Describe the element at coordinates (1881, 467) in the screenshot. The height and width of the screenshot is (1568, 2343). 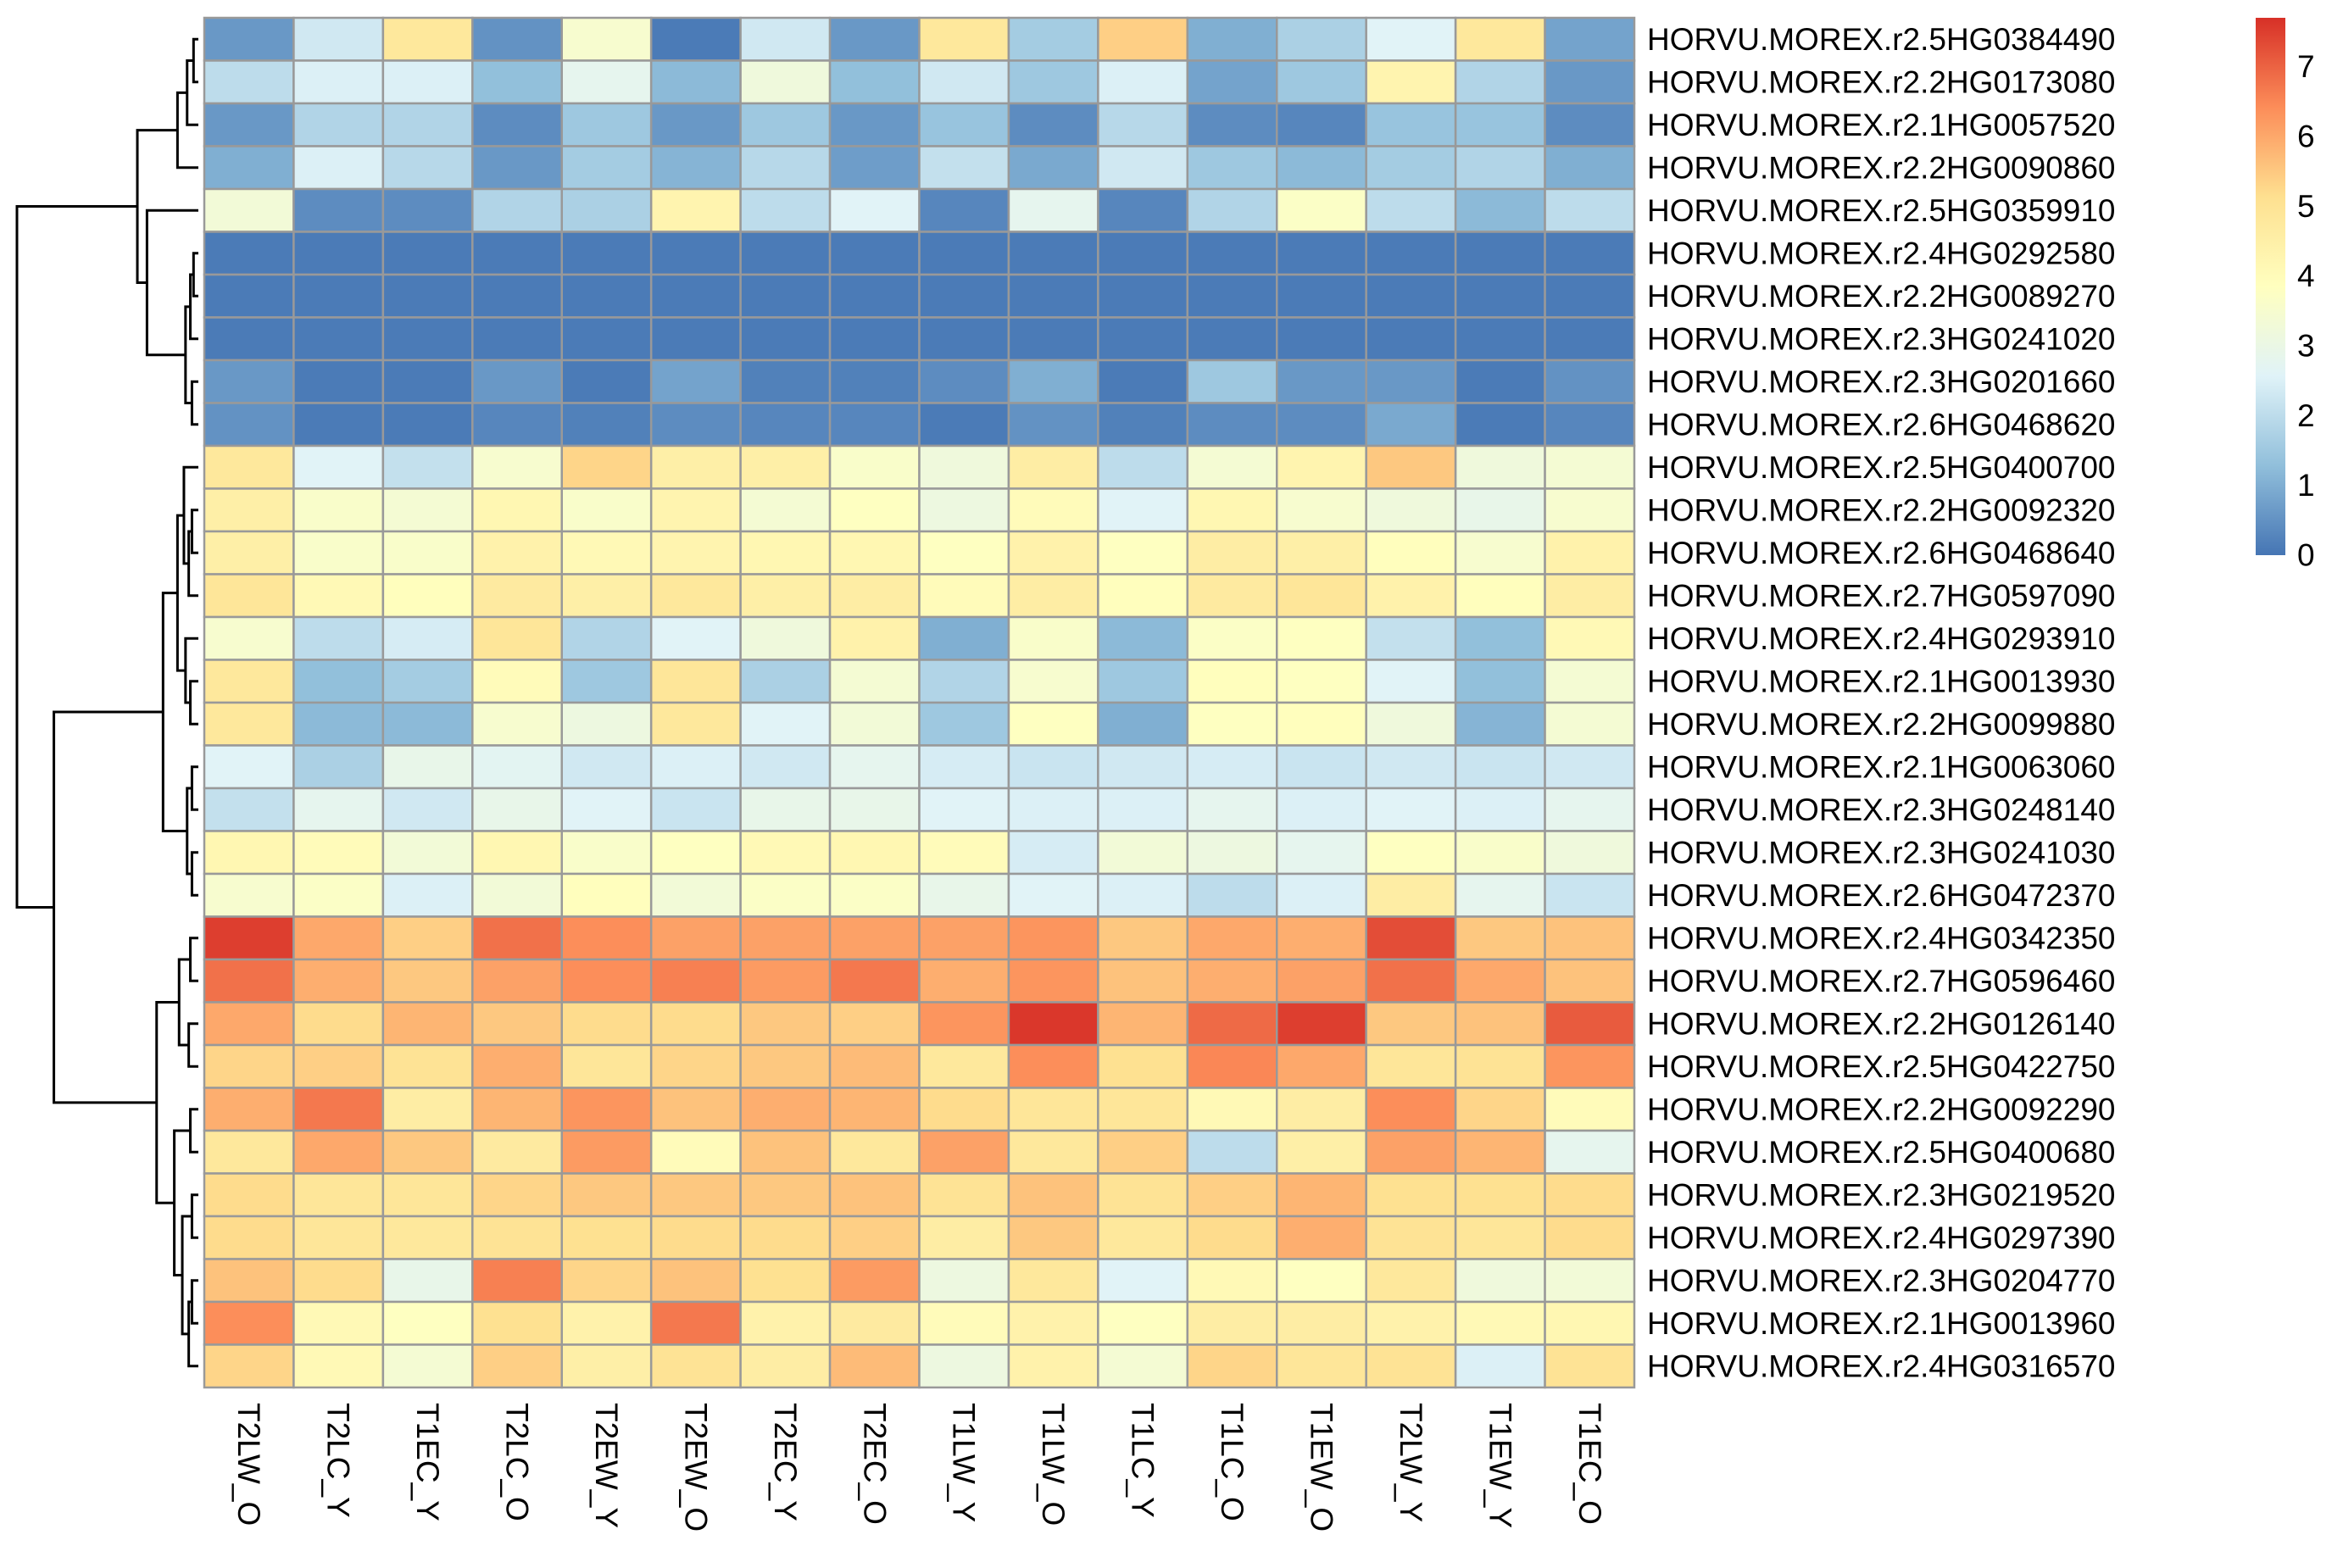
I see `row-label: HORVU.MOREX.r2.5HG0400700` at that location.